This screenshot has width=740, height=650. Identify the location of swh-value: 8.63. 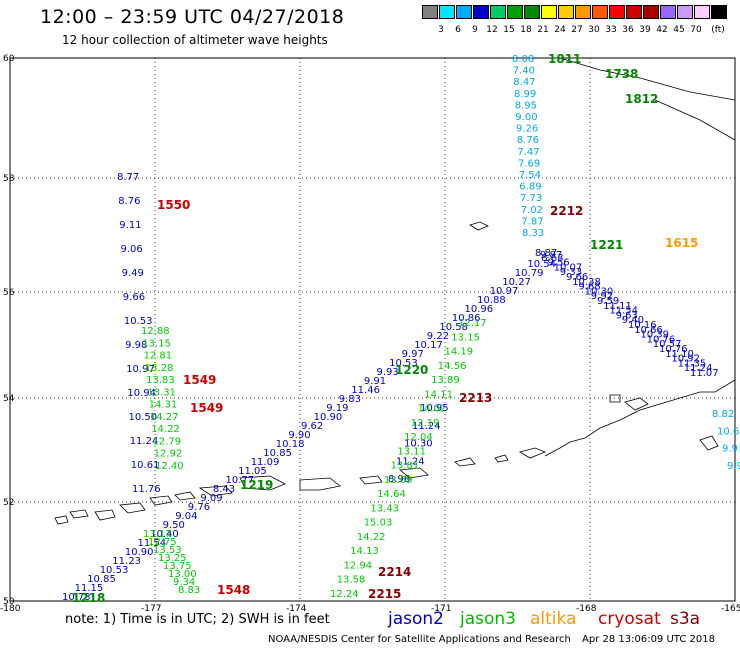
(552, 258).